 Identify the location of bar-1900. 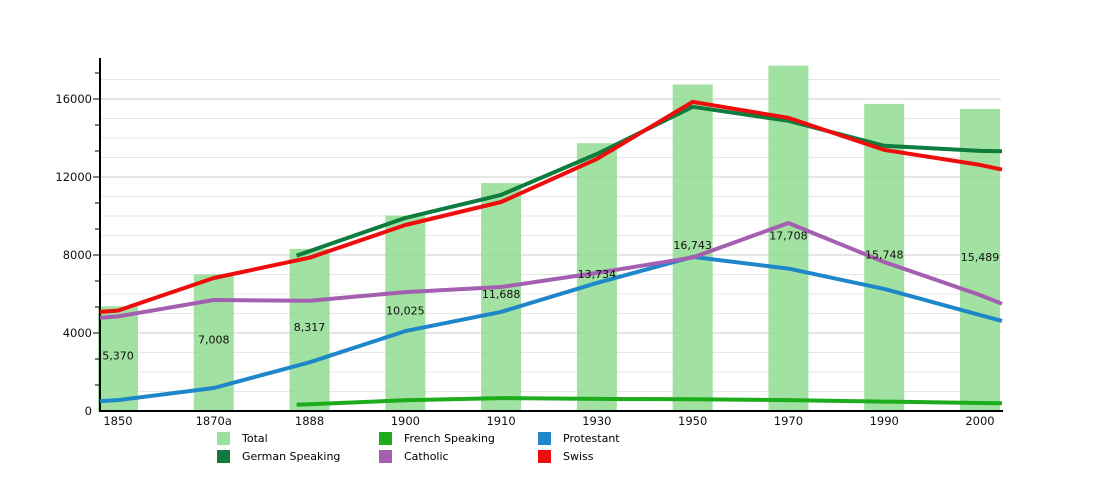
(405, 313).